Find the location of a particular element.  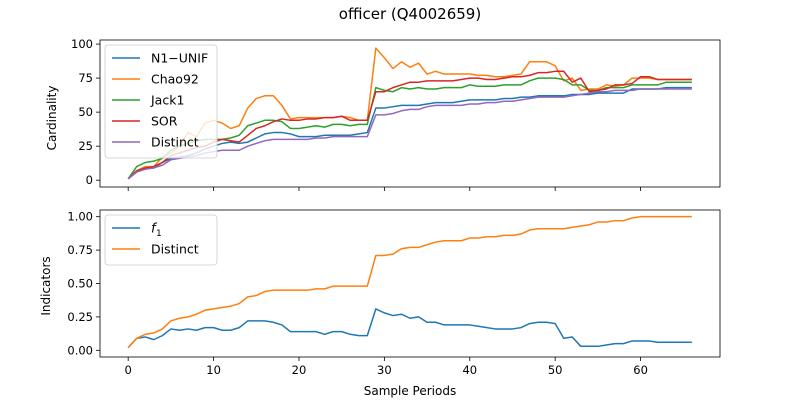

indicators-y-tick-label: 0.00 is located at coordinates (80, 350).